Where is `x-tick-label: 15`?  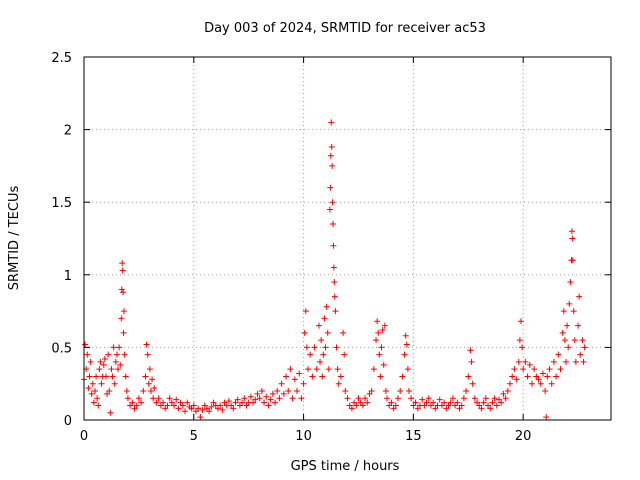
x-tick-label: 15 is located at coordinates (413, 436).